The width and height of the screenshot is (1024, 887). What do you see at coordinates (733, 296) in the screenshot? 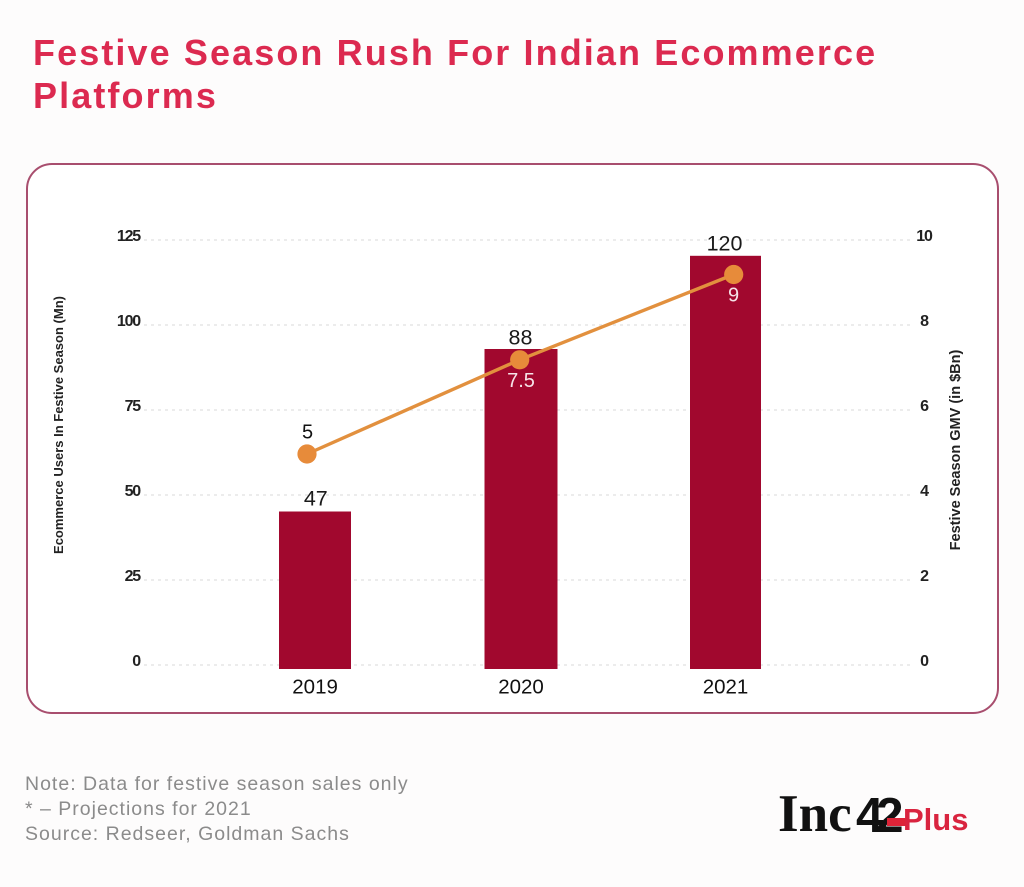
I see `svg-text: 9` at bounding box center [733, 296].